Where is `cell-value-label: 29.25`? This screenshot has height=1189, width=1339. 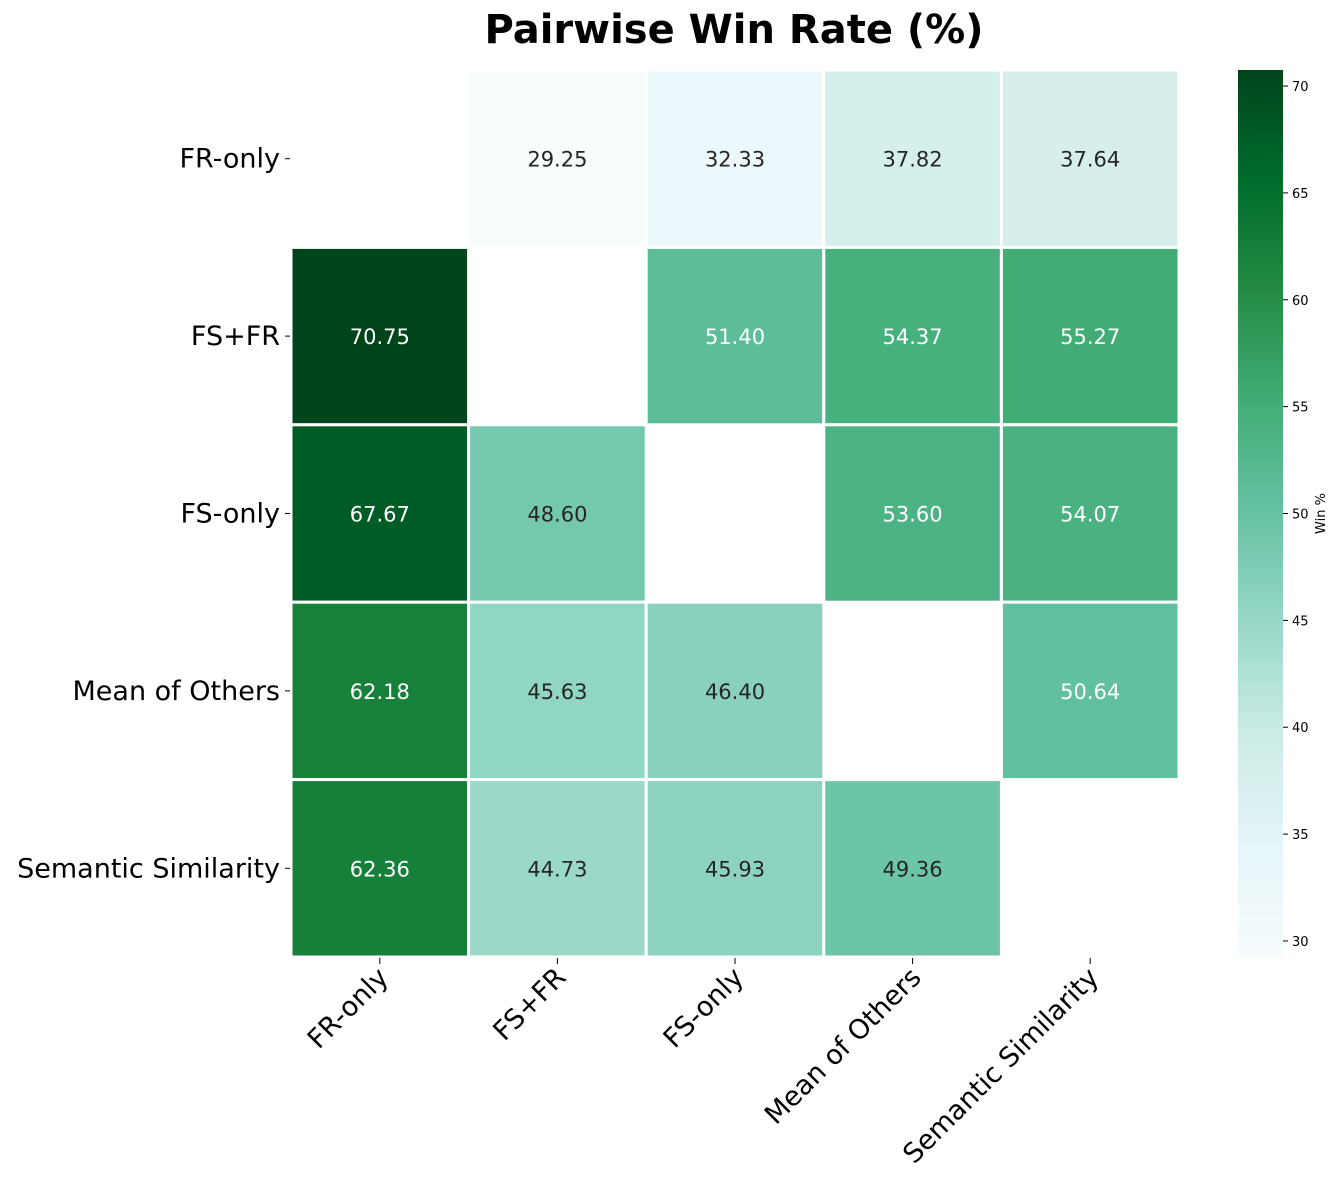 cell-value-label: 29.25 is located at coordinates (557, 160).